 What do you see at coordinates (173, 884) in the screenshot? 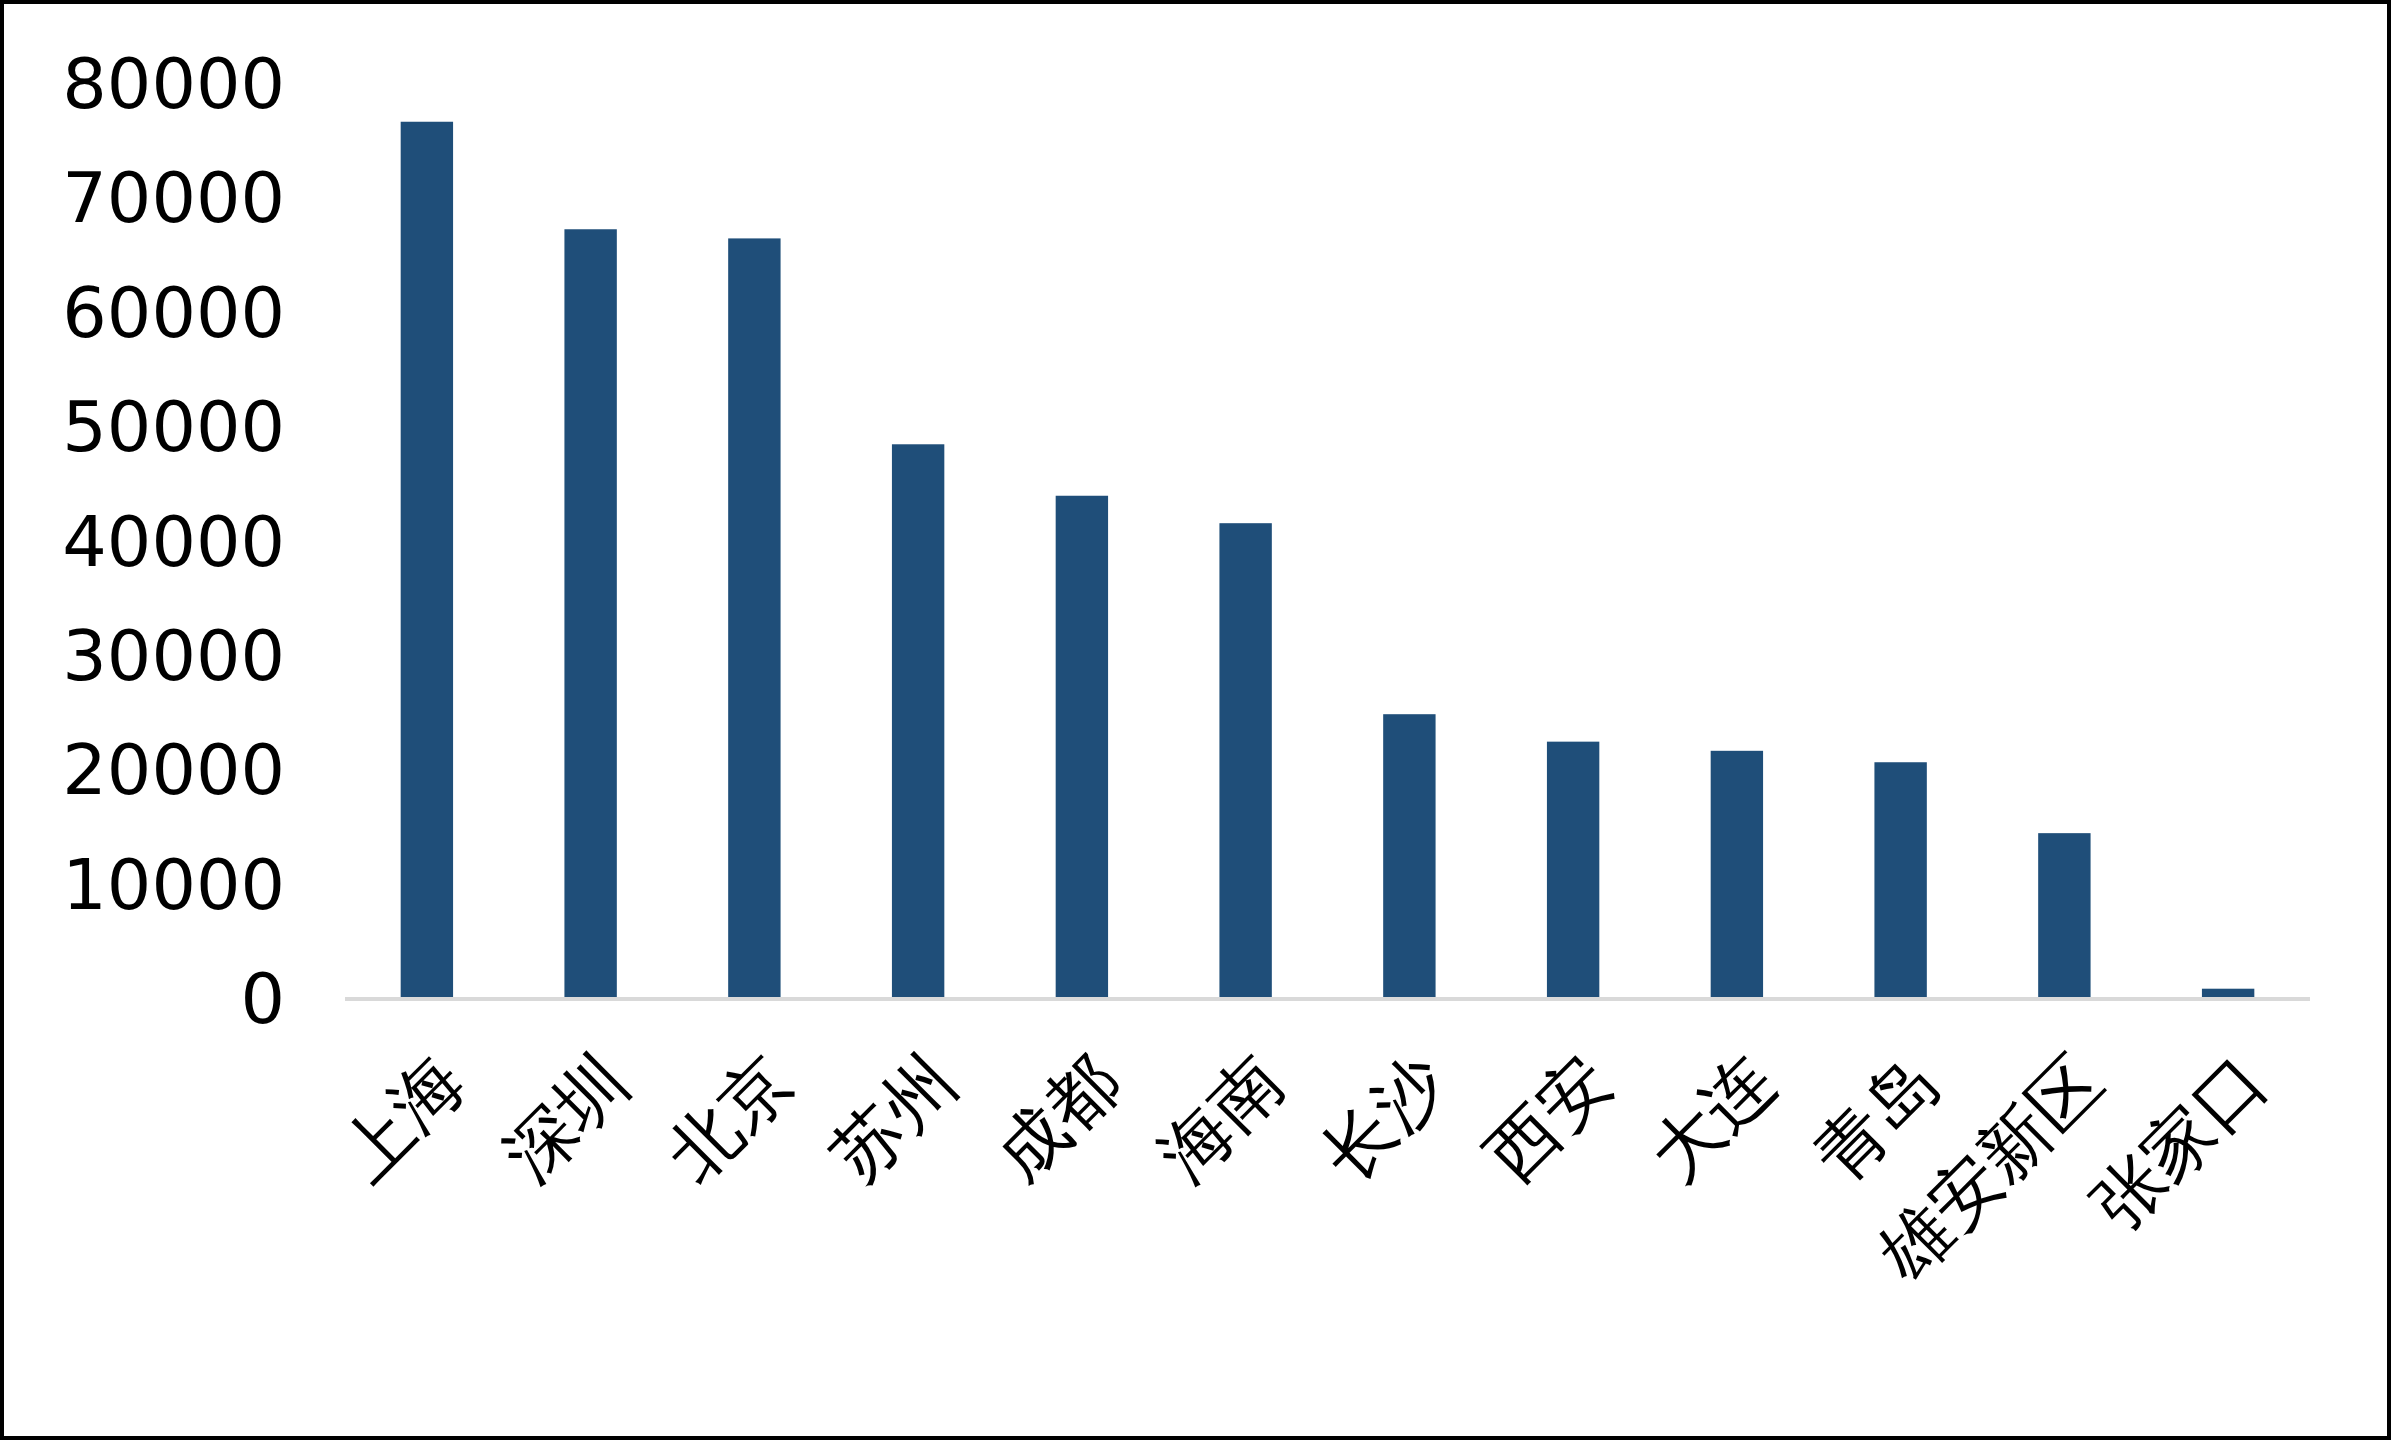
I see `y-tick-label: 10000` at bounding box center [173, 884].